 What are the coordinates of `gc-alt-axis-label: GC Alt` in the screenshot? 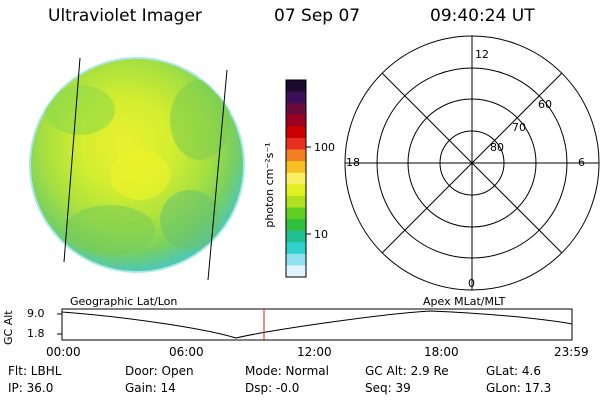 It's located at (8, 327).